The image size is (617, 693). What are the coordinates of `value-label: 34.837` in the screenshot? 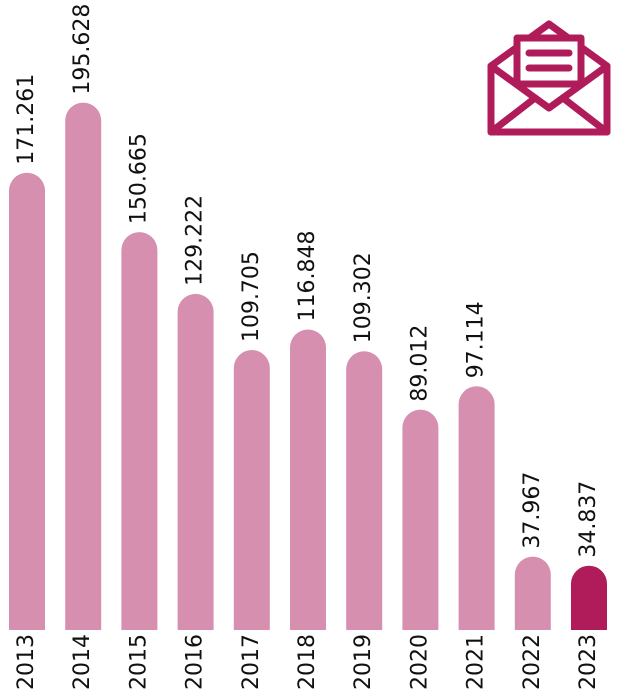 It's located at (588, 519).